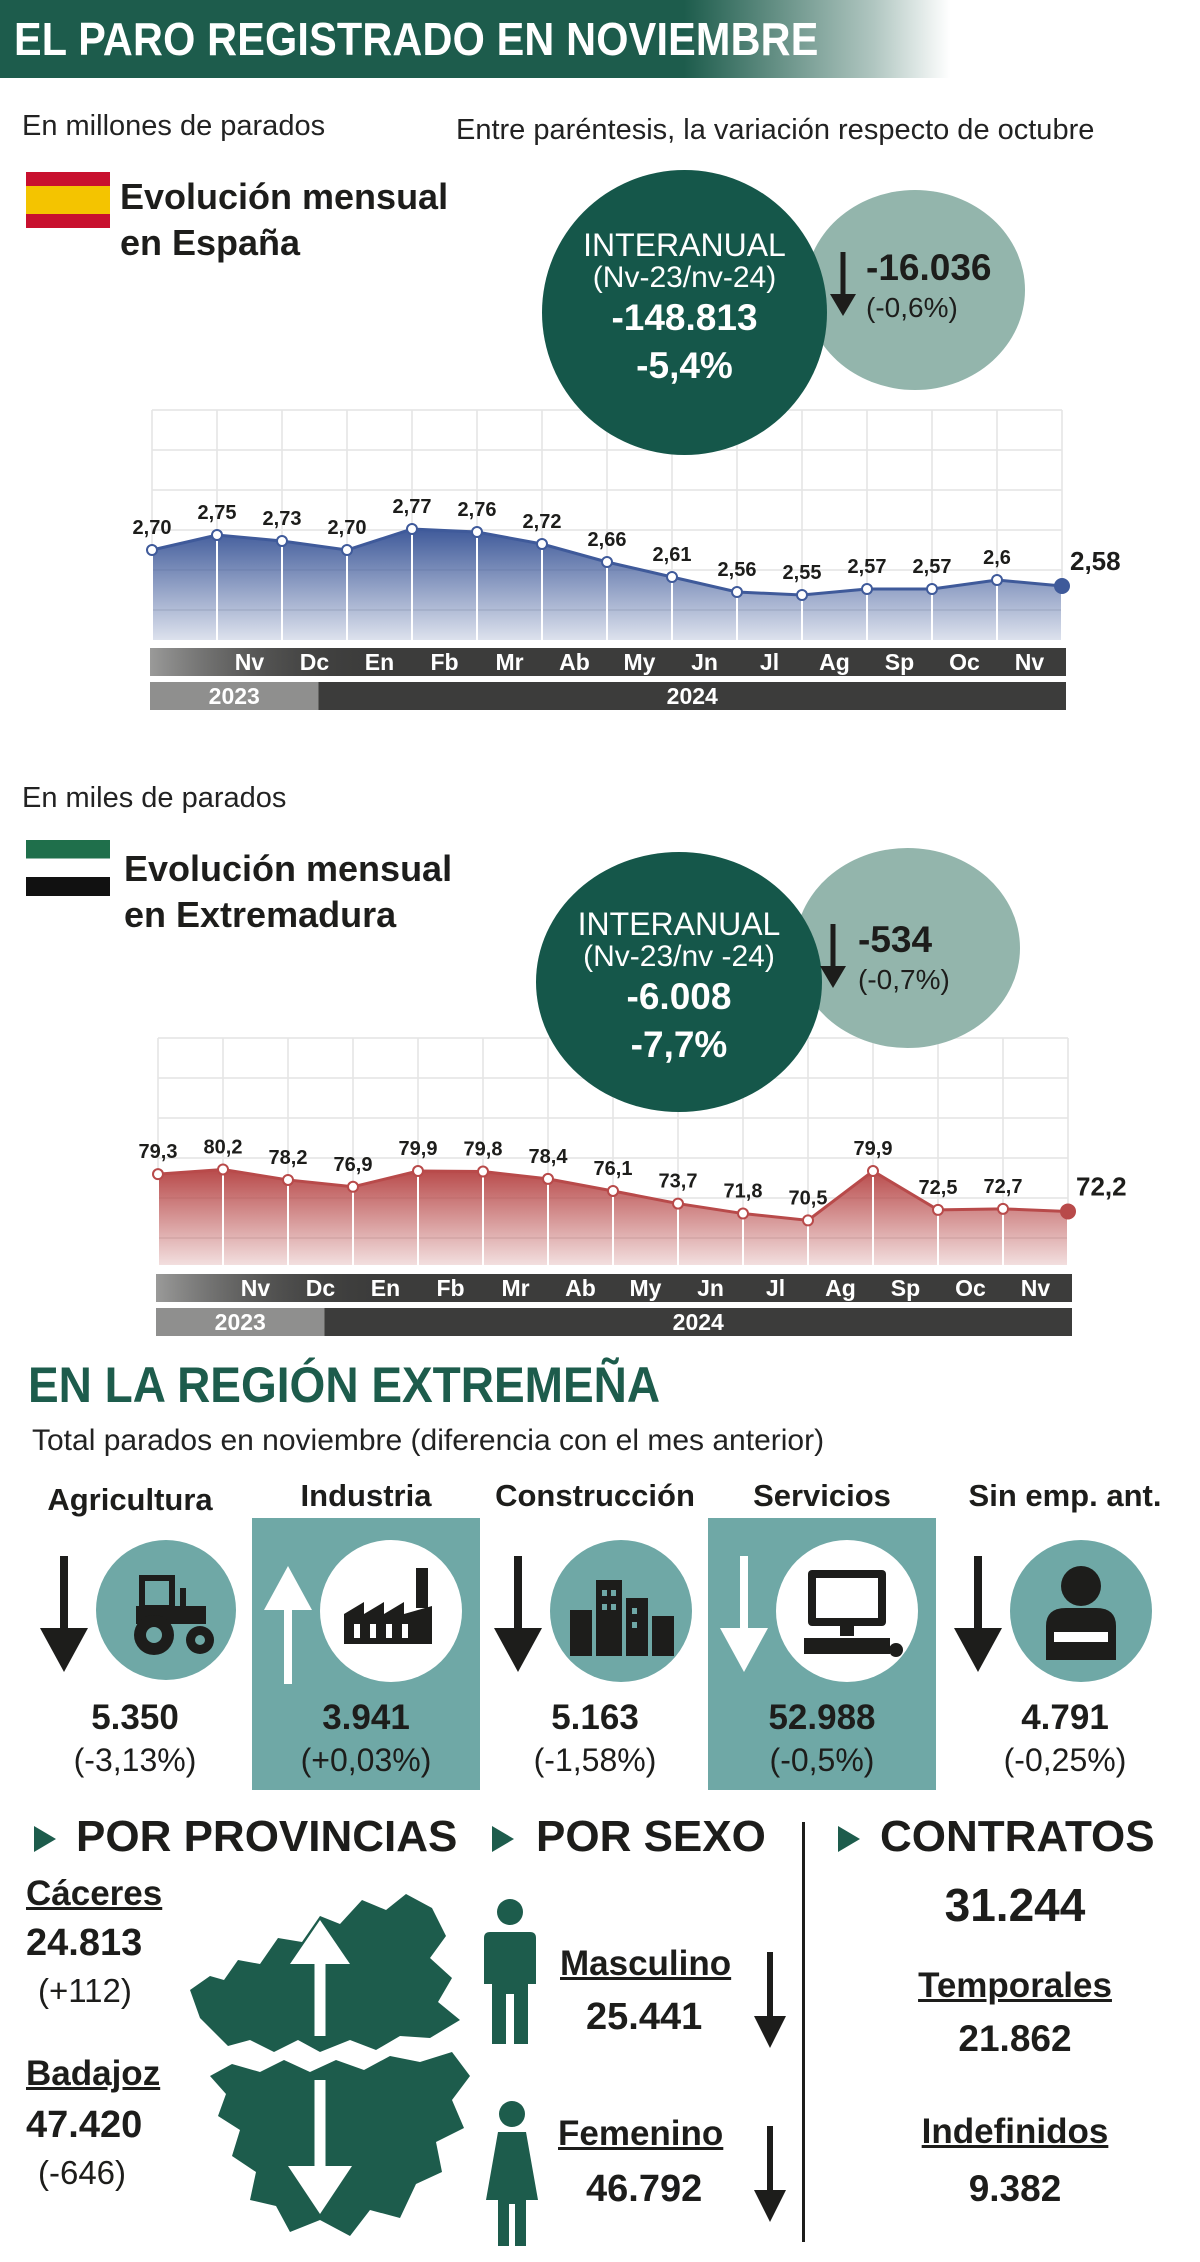 The height and width of the screenshot is (2262, 1200). What do you see at coordinates (595, 1495) in the screenshot?
I see `sector-label-construccion: Construcción` at bounding box center [595, 1495].